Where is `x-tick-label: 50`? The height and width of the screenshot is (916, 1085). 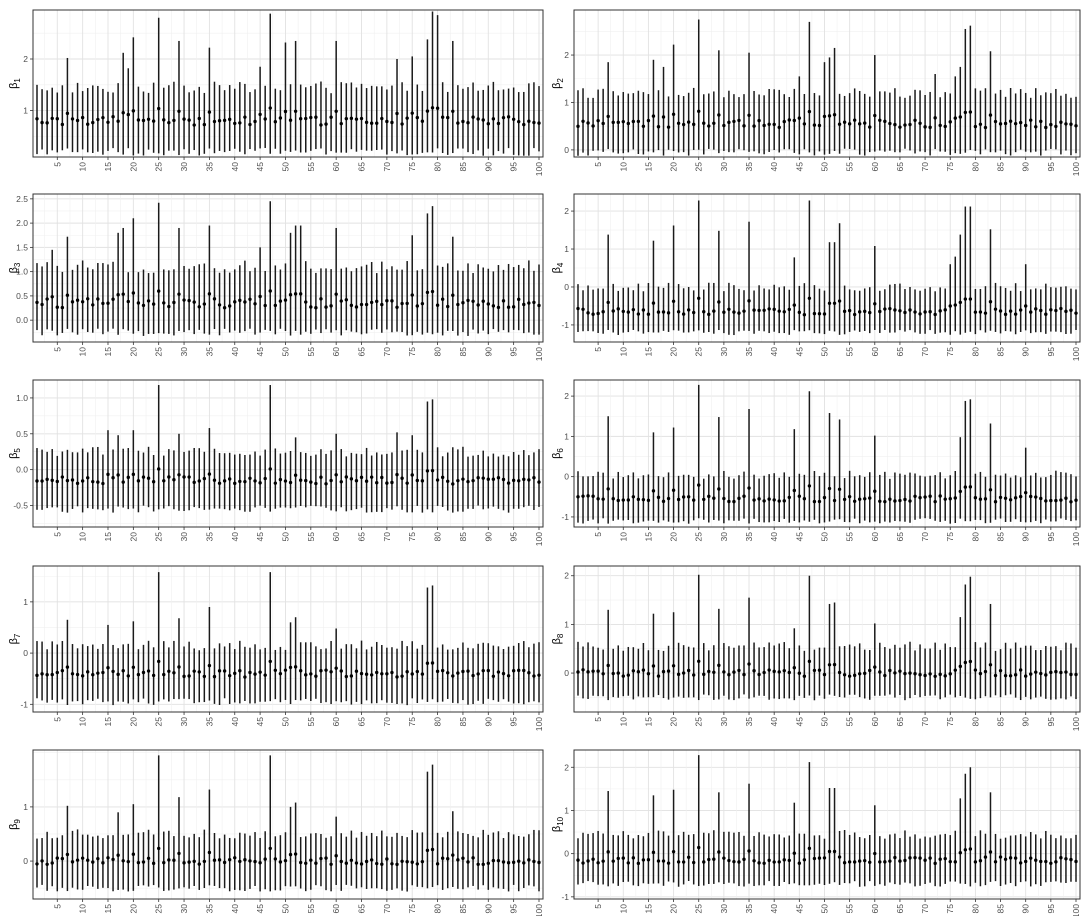
x-tick-label: 50 is located at coordinates (285, 167).